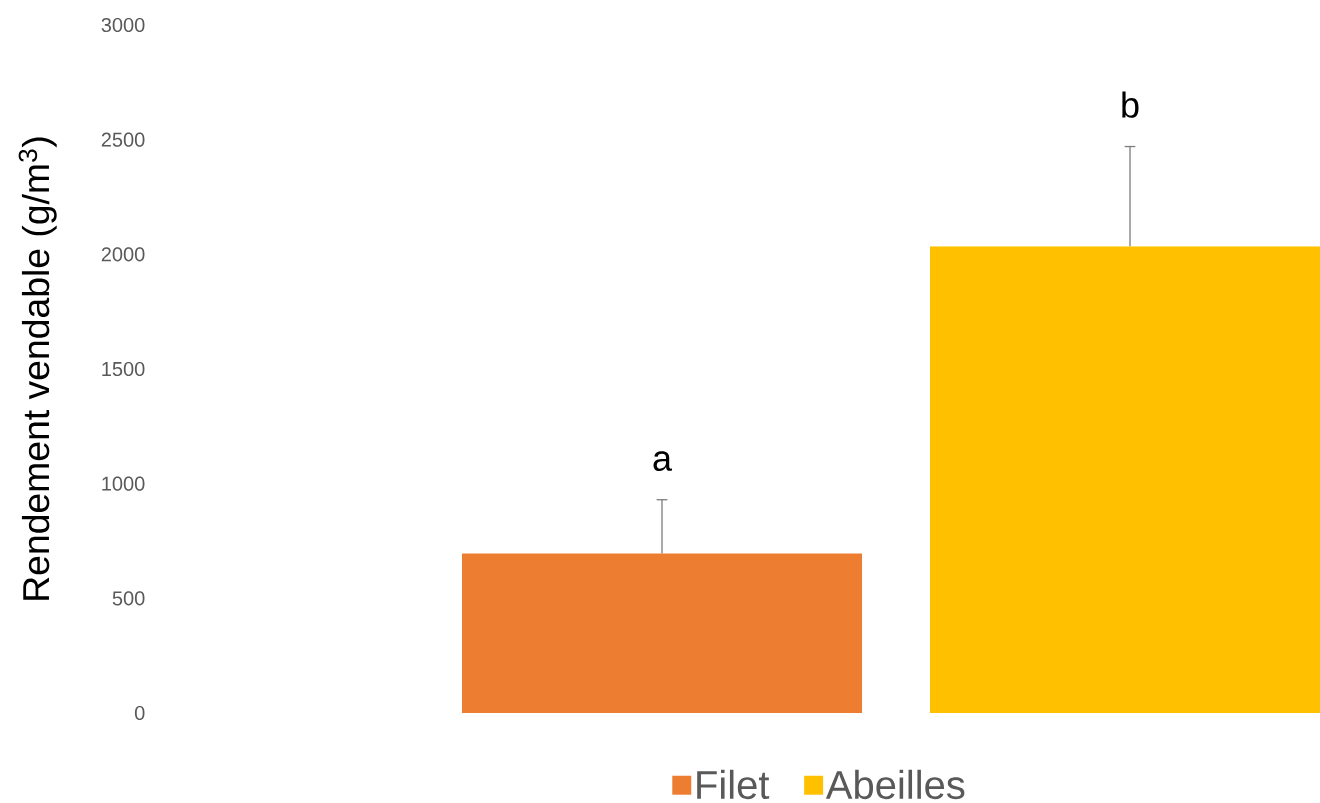  Describe the element at coordinates (123, 25) in the screenshot. I see `y-tick-label: 3000` at that location.